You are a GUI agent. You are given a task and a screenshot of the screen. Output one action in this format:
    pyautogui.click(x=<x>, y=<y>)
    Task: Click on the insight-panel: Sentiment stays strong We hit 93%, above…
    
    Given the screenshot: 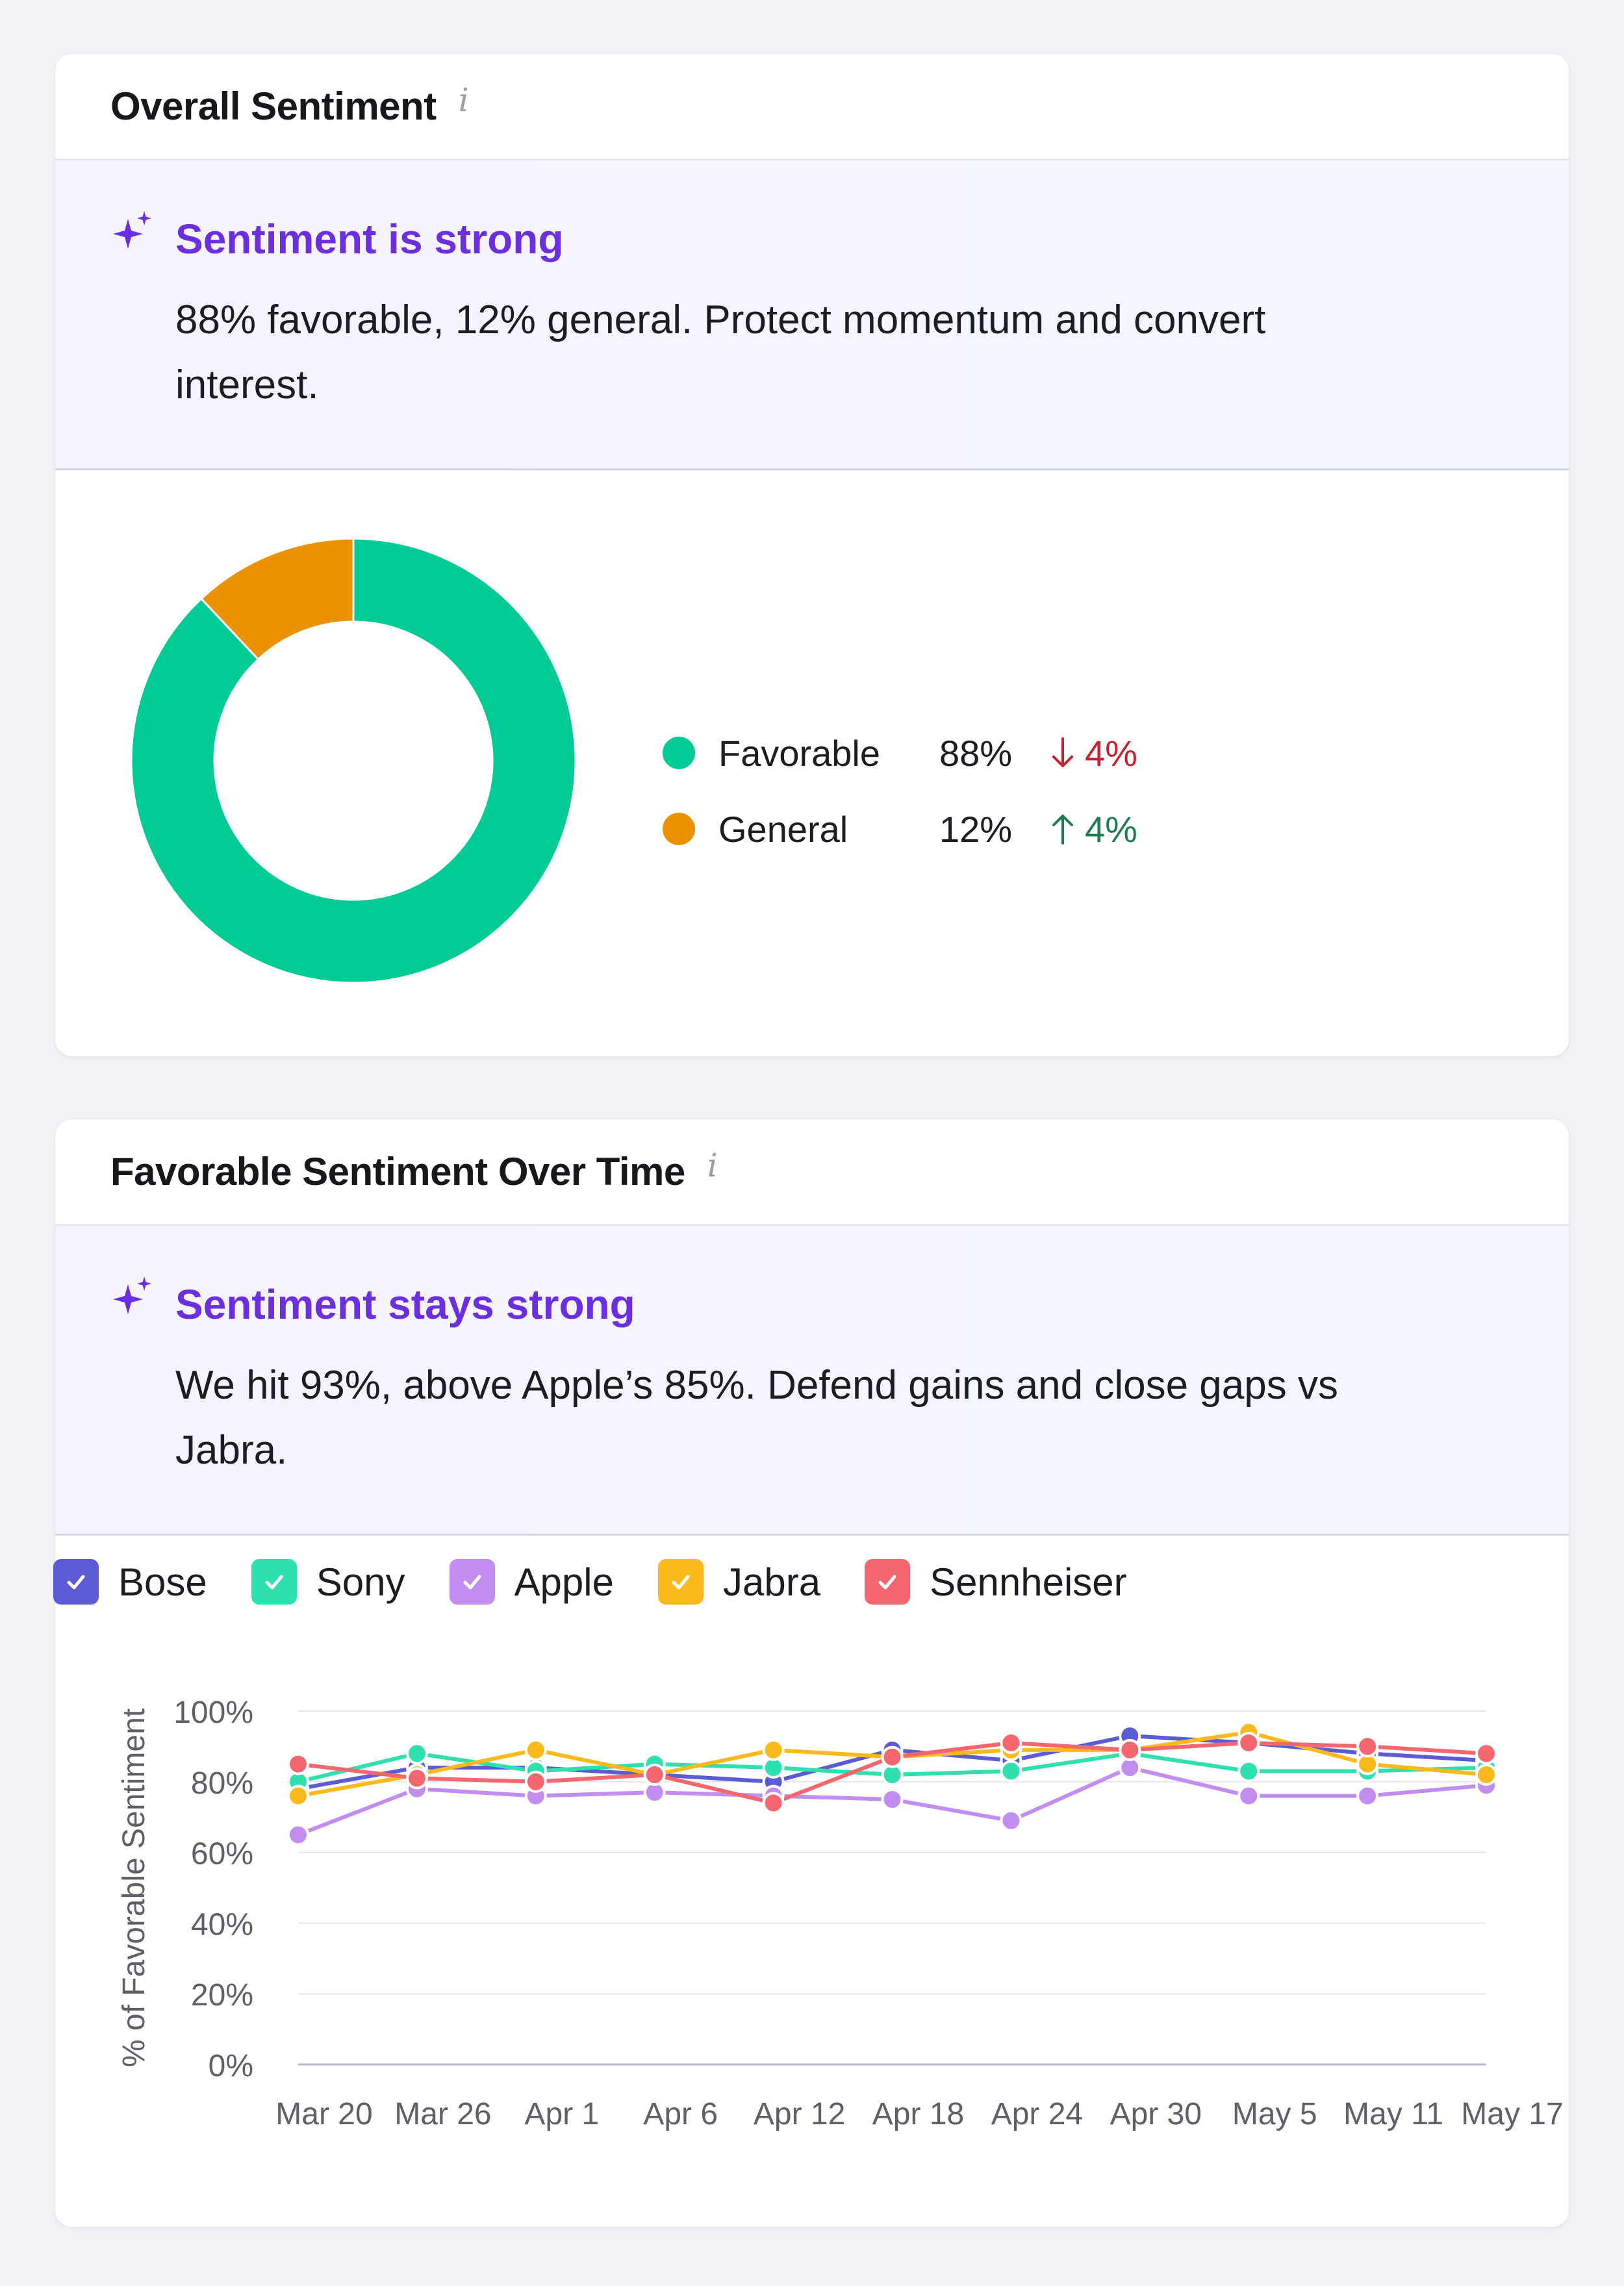 What is the action you would take?
    pyautogui.click(x=812, y=1381)
    